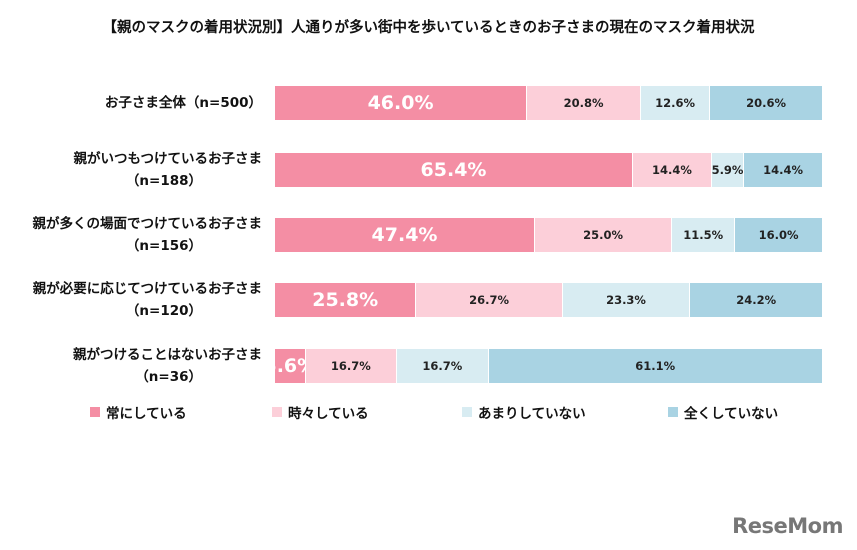 This screenshot has width=857, height=550. I want to click on data-label: 24.2%, so click(756, 300).